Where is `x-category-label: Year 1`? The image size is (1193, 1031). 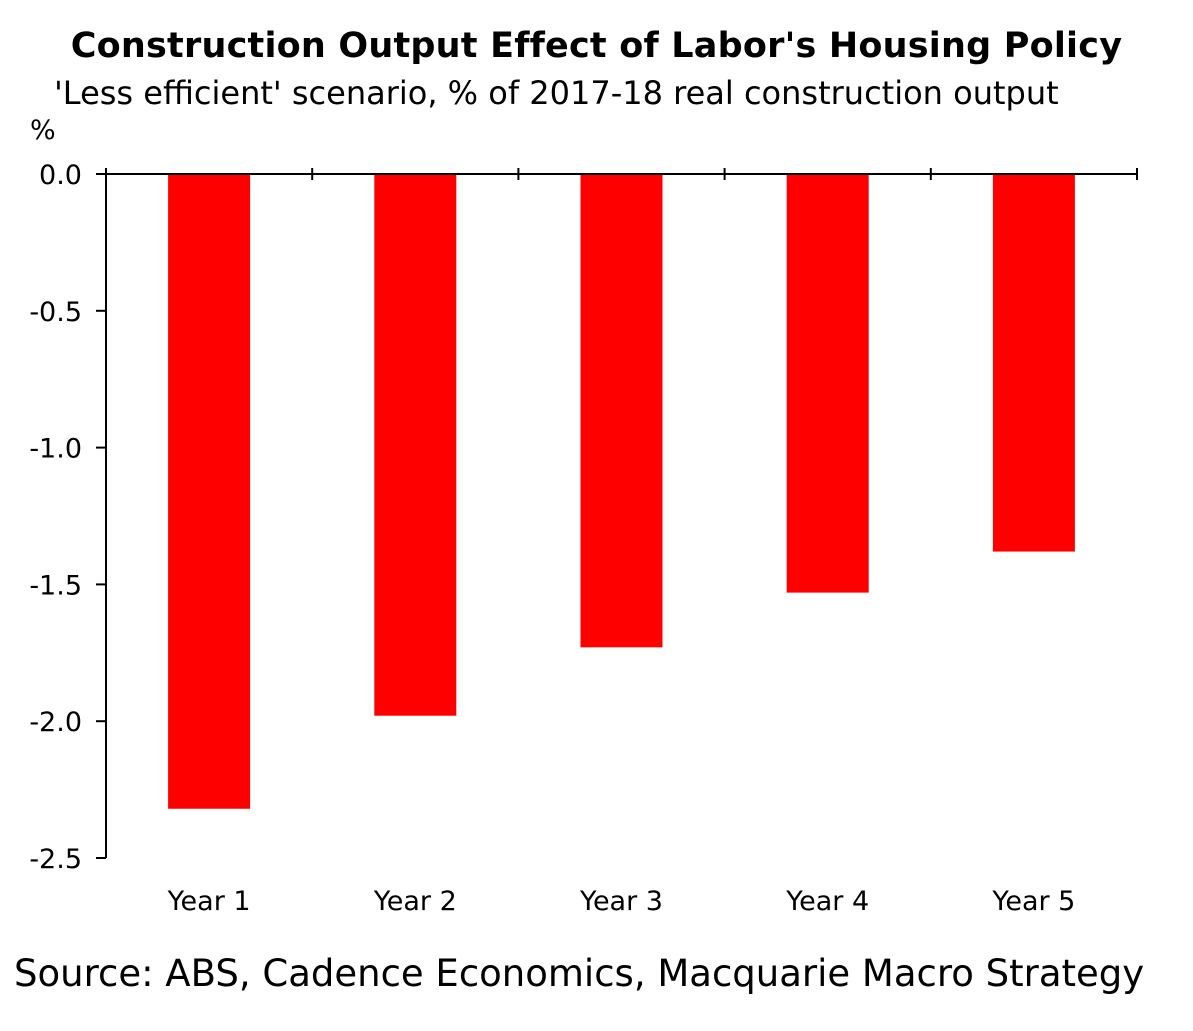
x-category-label: Year 1 is located at coordinates (209, 901).